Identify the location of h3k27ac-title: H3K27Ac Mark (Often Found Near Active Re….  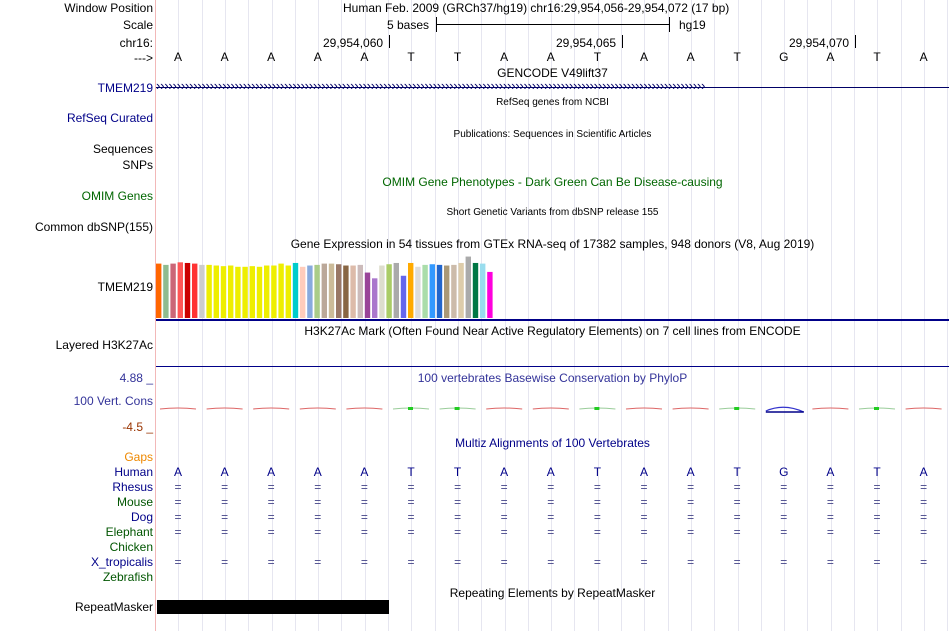
(552, 331).